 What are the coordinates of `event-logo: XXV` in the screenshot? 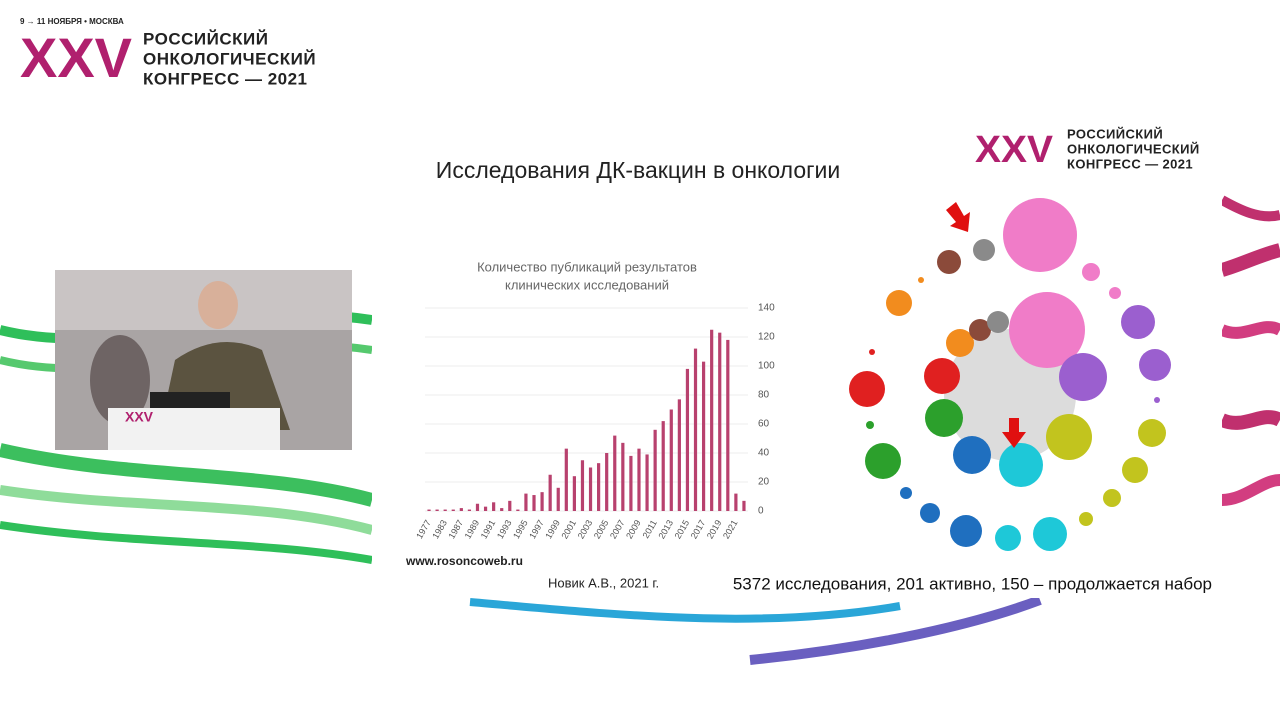 It's located at (76, 57).